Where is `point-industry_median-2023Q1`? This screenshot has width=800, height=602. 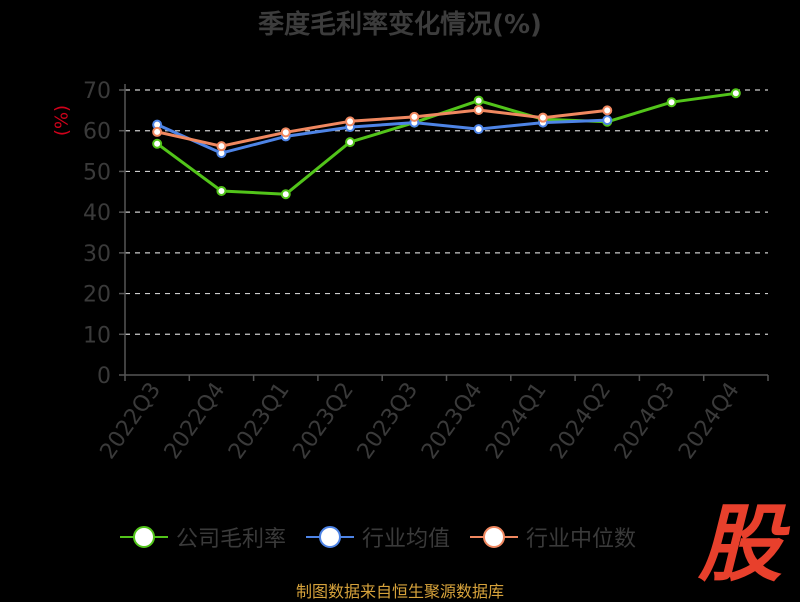 point-industry_median-2023Q1 is located at coordinates (285, 132).